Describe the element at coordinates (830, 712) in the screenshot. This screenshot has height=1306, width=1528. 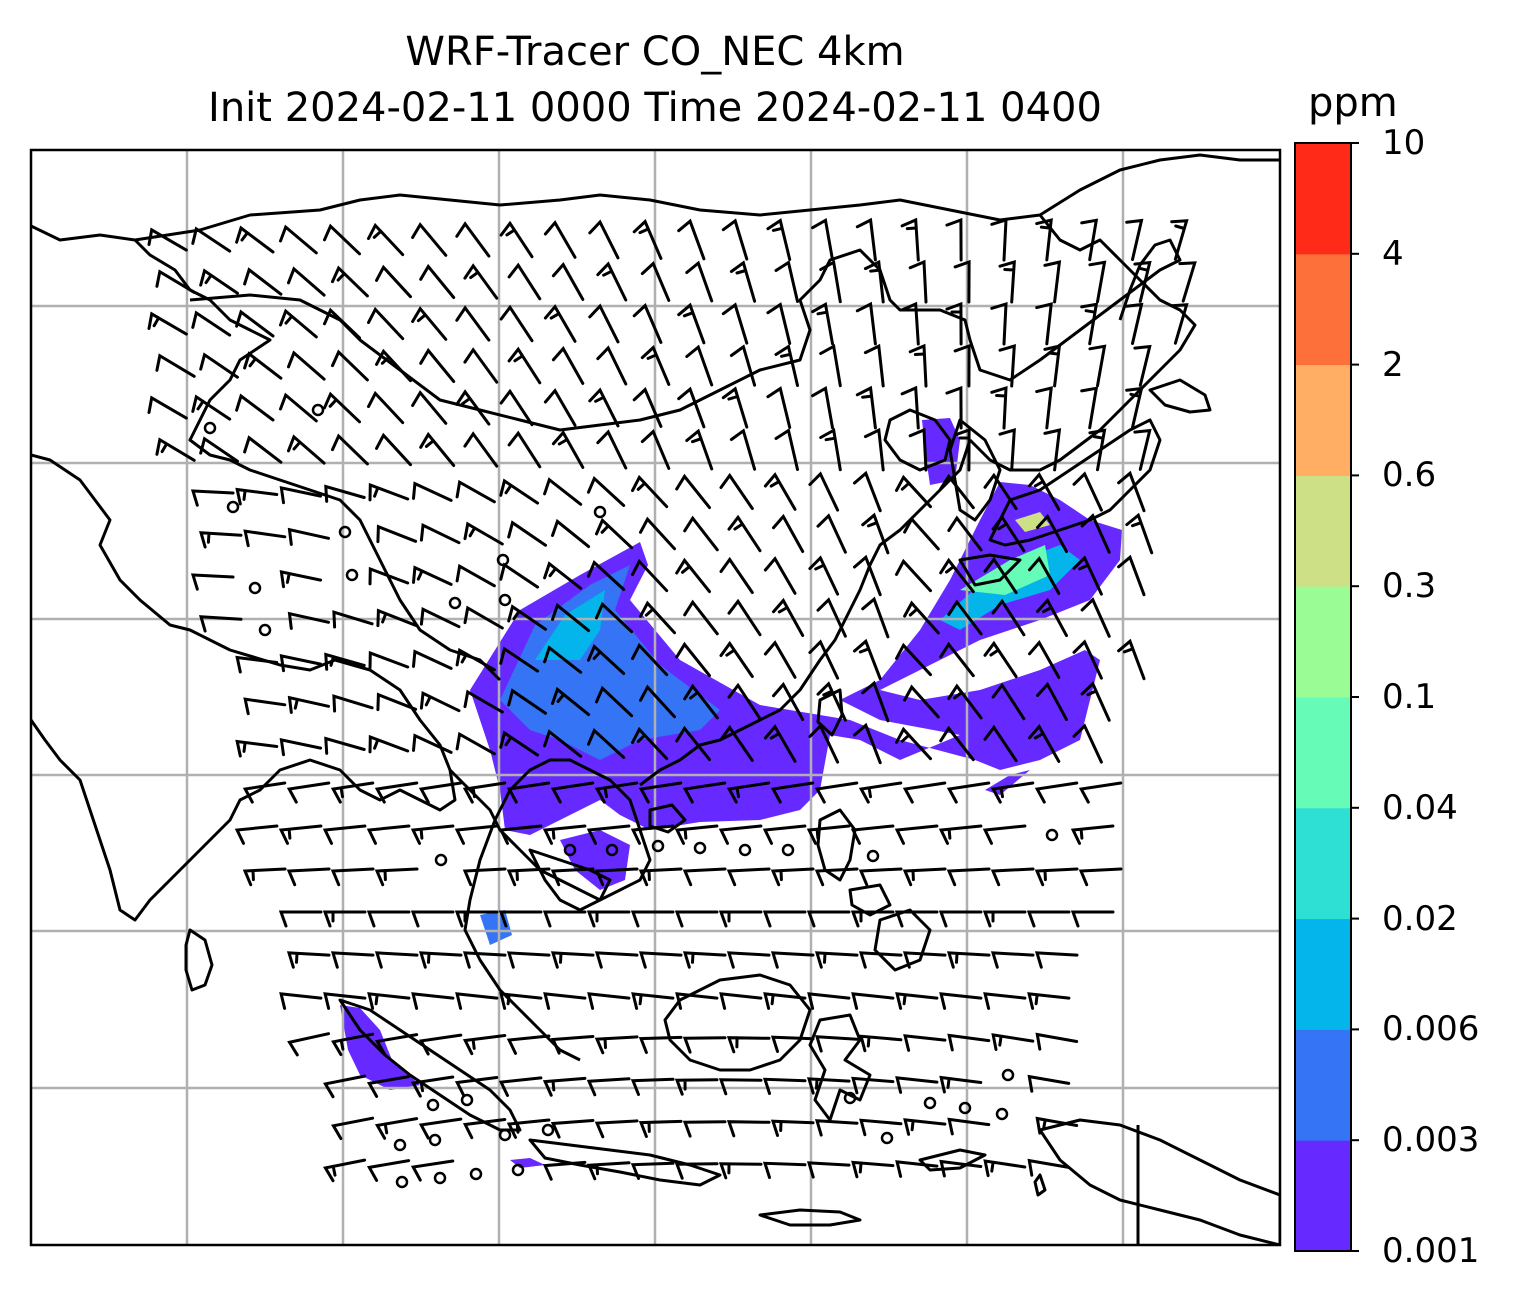
I see `coast-taiwan` at that location.